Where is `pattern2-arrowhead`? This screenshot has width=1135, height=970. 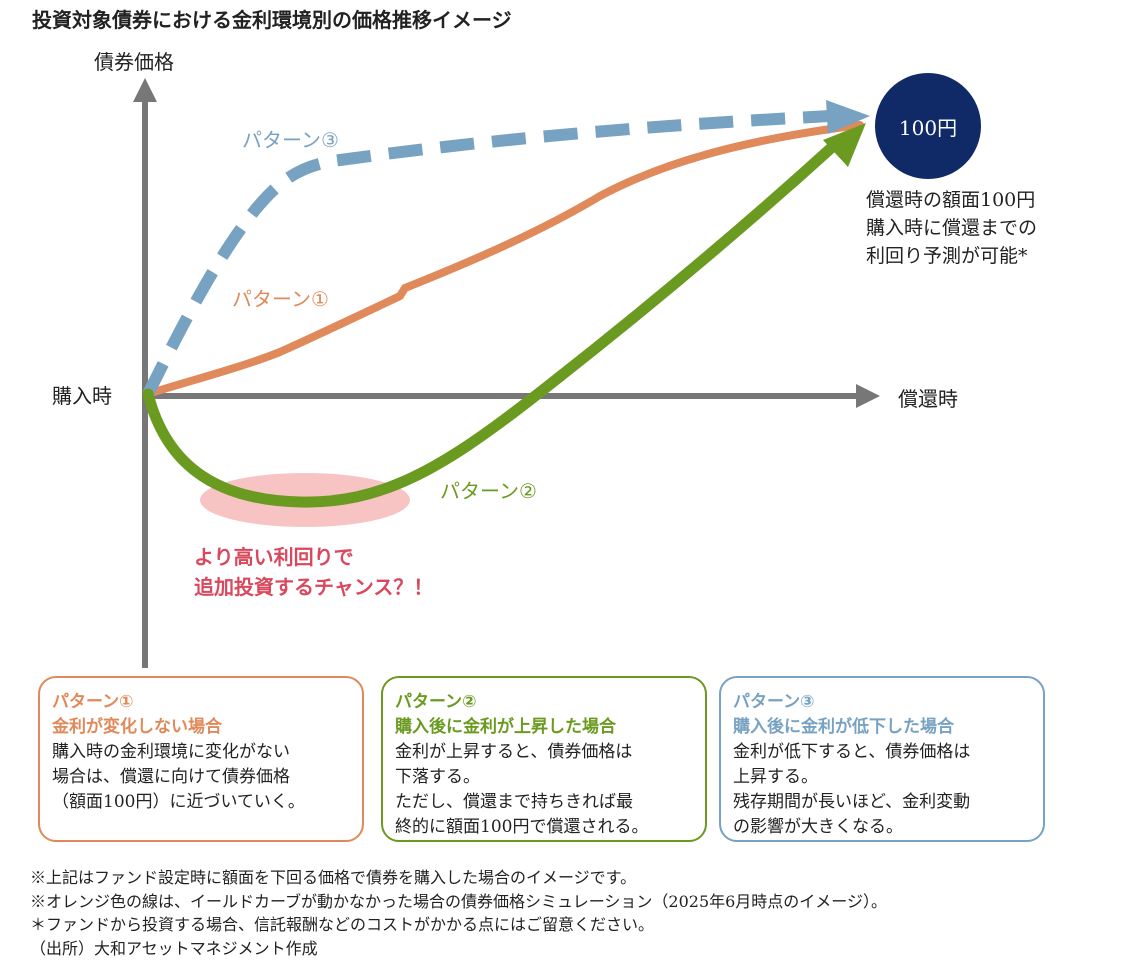
pattern2-arrowhead is located at coordinates (844, 145).